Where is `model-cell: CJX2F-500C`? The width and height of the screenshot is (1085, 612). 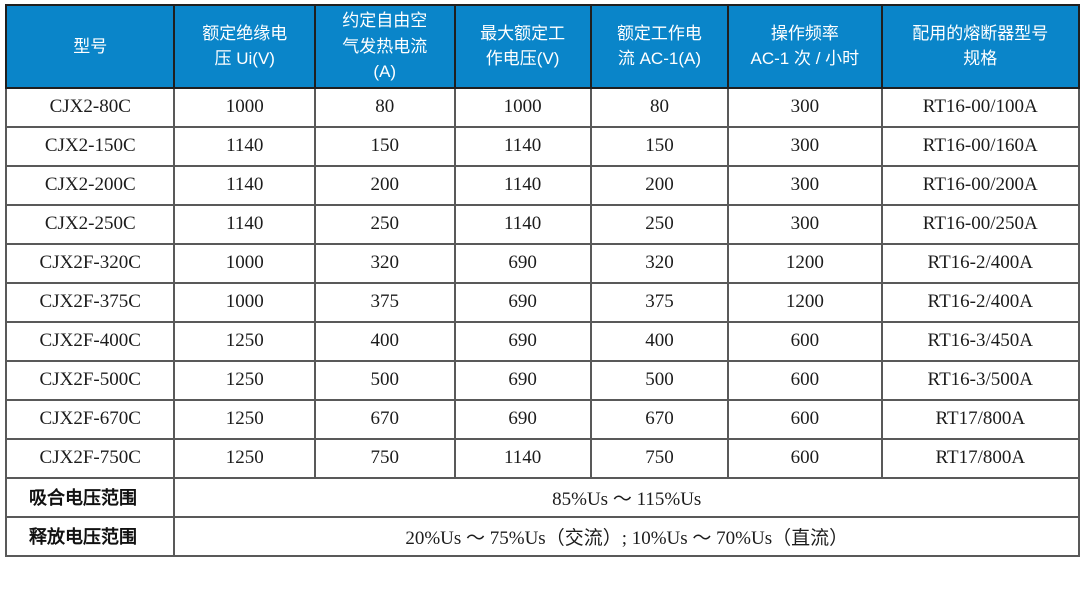
model-cell: CJX2F-500C is located at coordinates (90, 380).